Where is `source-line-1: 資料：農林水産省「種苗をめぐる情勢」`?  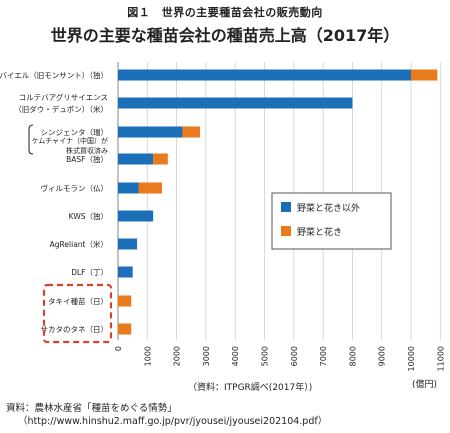
source-line-1: 資料：農林水産省「種苗をめぐる情勢」 is located at coordinates (91, 408).